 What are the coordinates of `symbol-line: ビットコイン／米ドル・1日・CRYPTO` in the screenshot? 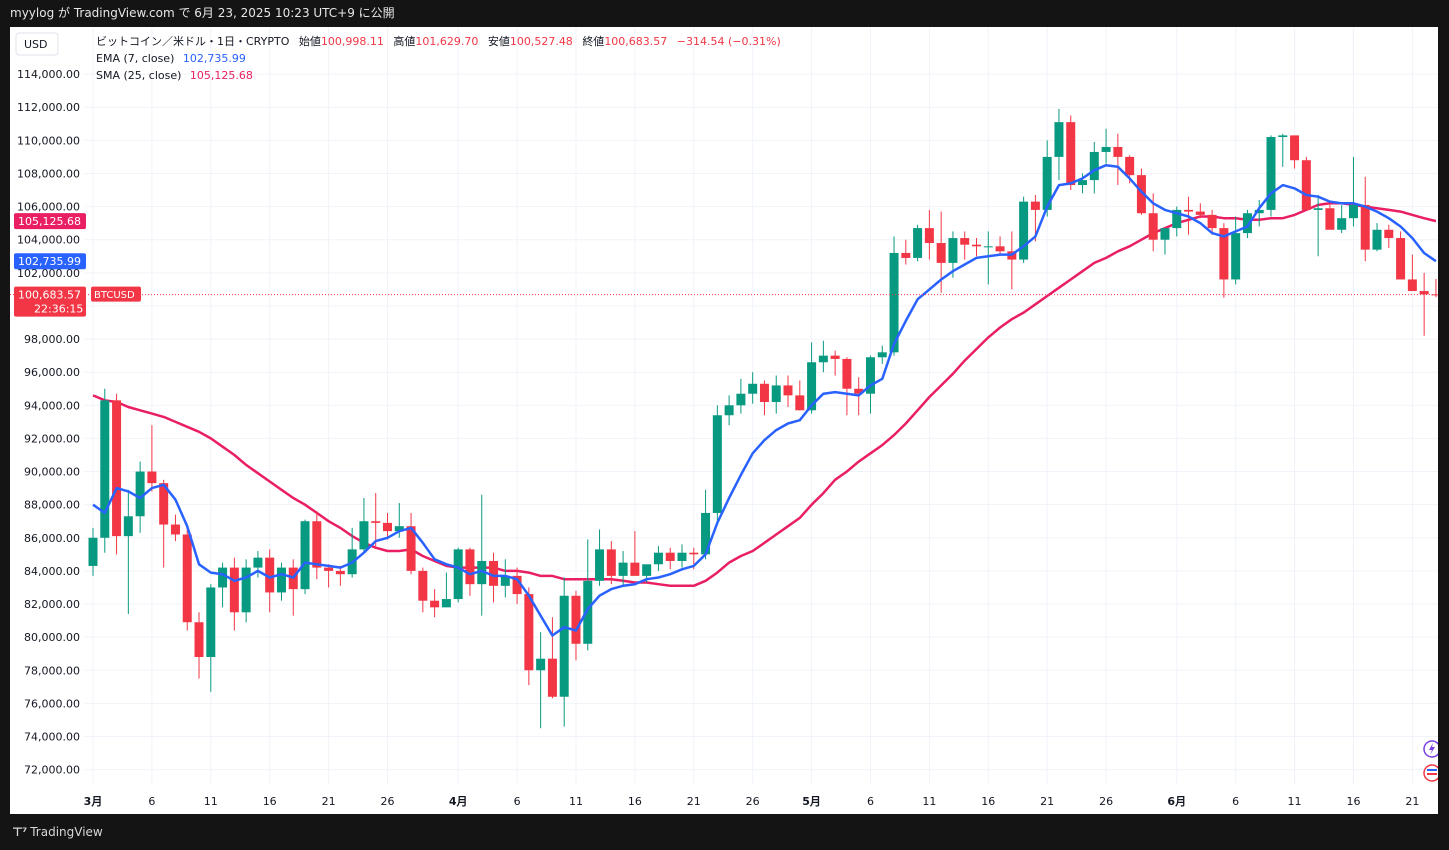 It's located at (193, 41).